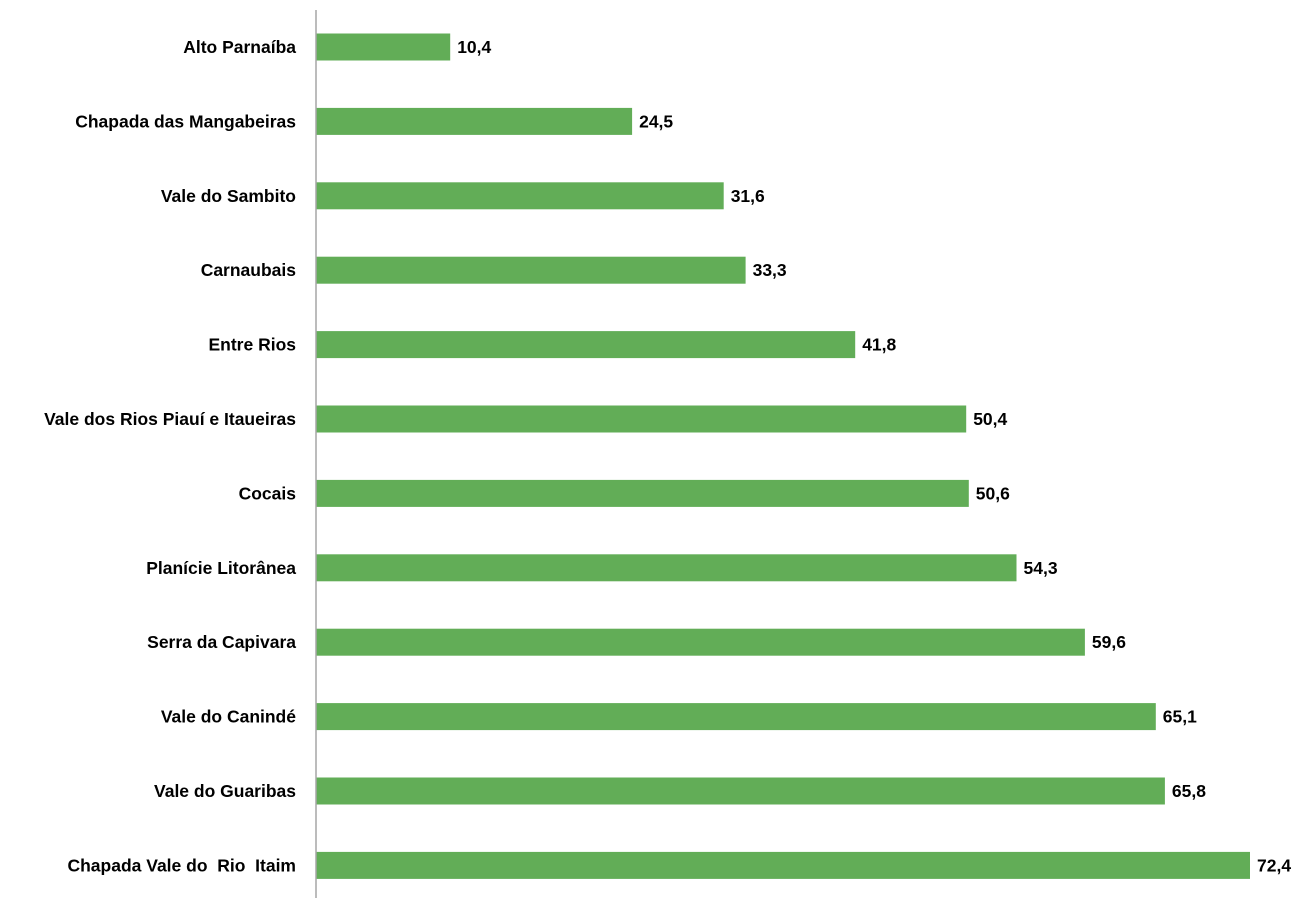 This screenshot has height=898, width=1299. Describe the element at coordinates (239, 47) in the screenshot. I see `category-label: Alto Parnaíba` at that location.